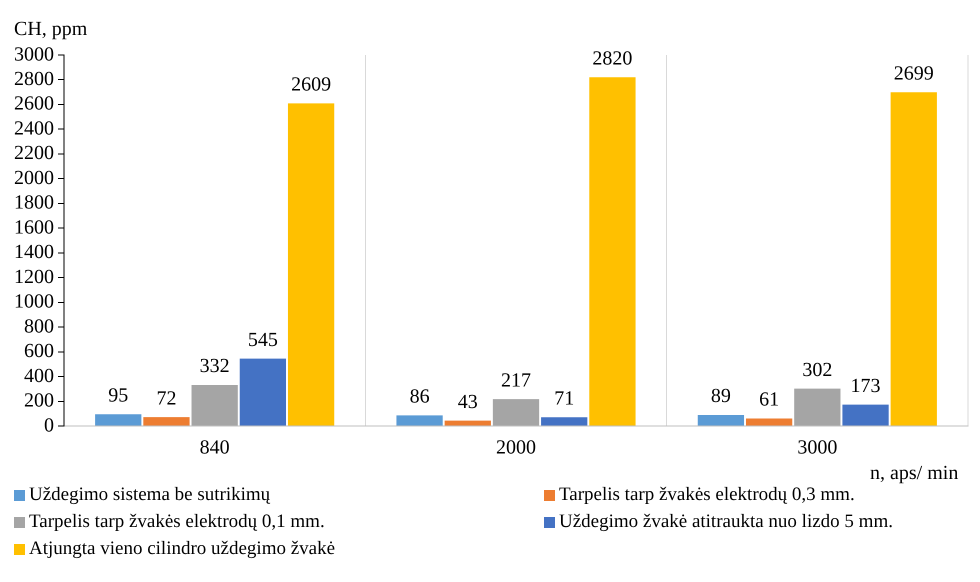 This screenshot has width=980, height=582. What do you see at coordinates (612, 59) in the screenshot?
I see `data-label: 2820` at bounding box center [612, 59].